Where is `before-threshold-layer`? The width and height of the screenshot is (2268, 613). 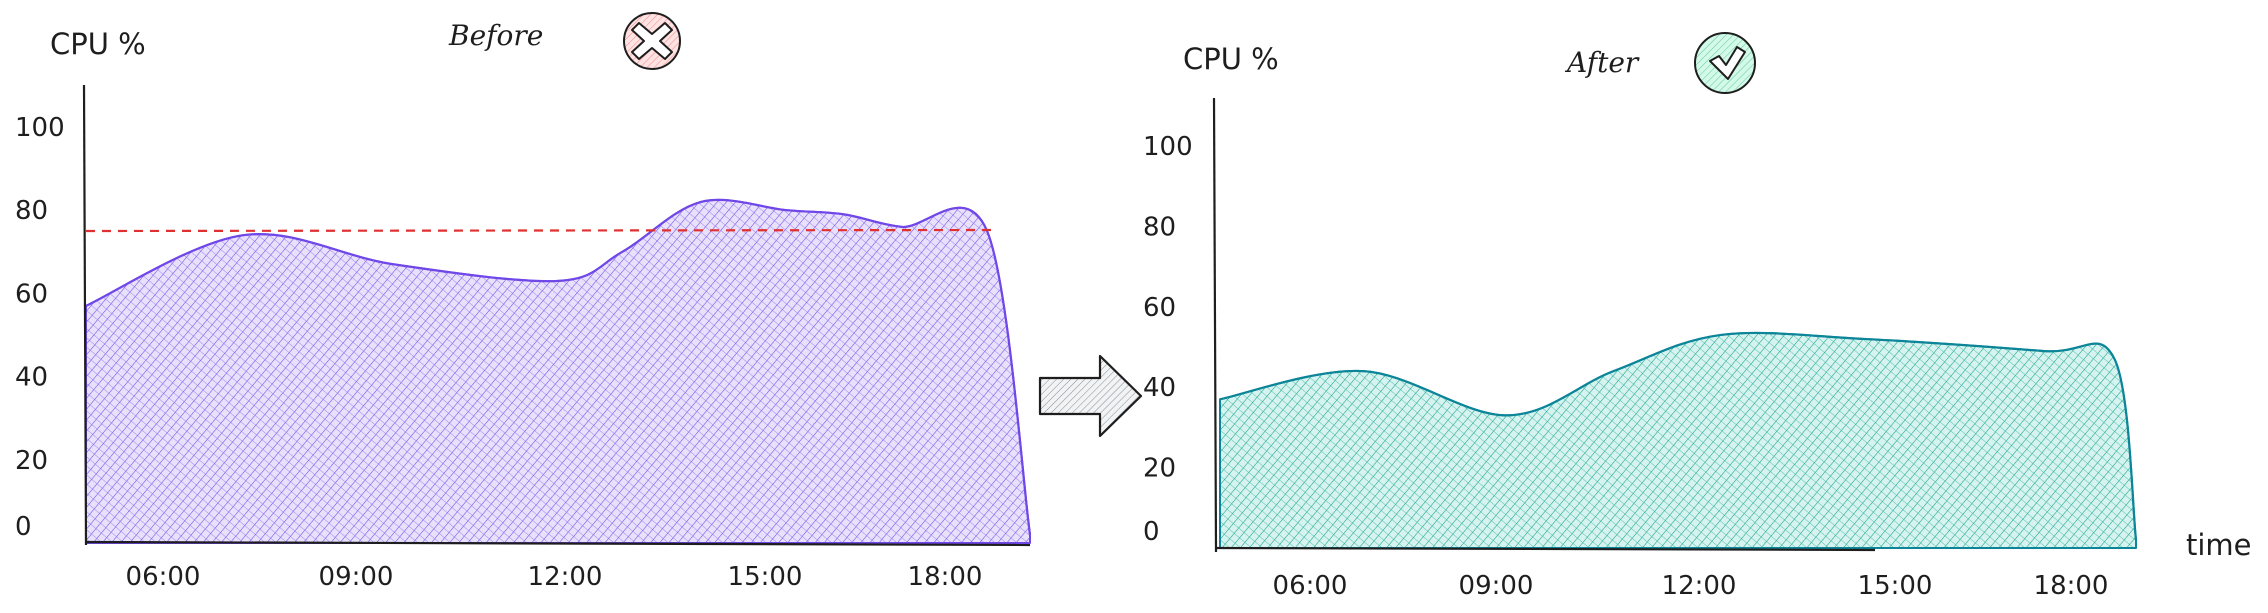 before-threshold-layer is located at coordinates (540, 230).